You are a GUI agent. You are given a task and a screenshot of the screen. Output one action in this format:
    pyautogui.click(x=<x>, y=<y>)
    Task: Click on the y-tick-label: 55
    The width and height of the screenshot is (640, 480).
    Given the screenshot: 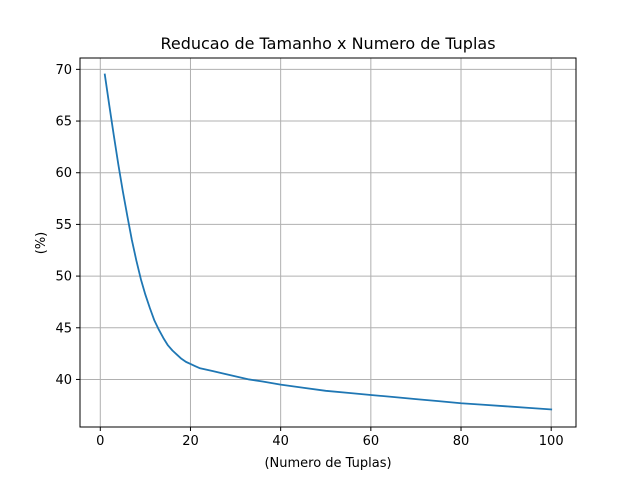 What is the action you would take?
    pyautogui.click(x=63, y=225)
    